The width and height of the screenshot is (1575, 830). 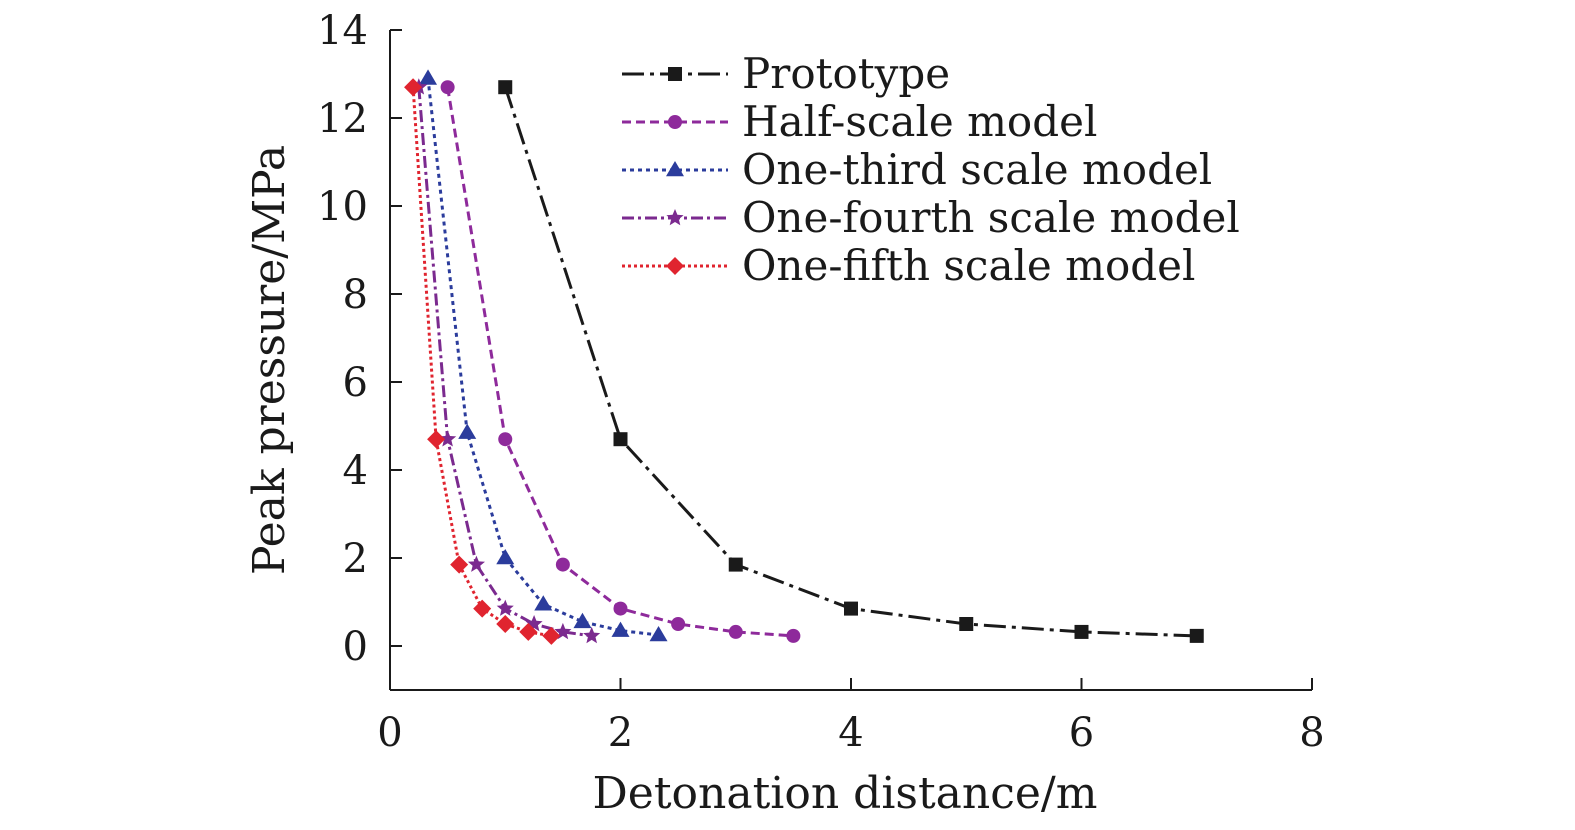 I want to click on legend-entry-3: One-third scale model, so click(x=917, y=169).